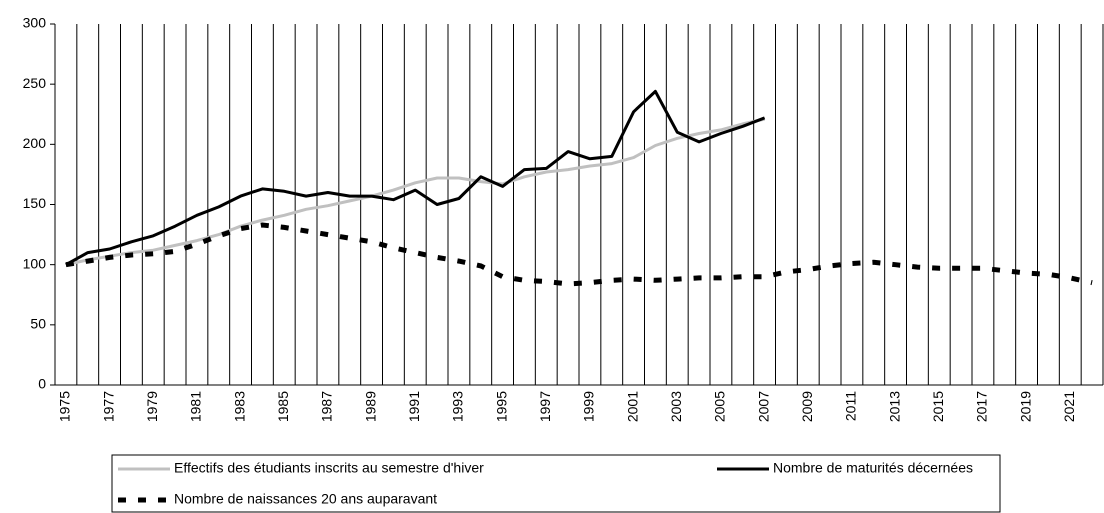  I want to click on x-tick-label: 2013, so click(894, 406).